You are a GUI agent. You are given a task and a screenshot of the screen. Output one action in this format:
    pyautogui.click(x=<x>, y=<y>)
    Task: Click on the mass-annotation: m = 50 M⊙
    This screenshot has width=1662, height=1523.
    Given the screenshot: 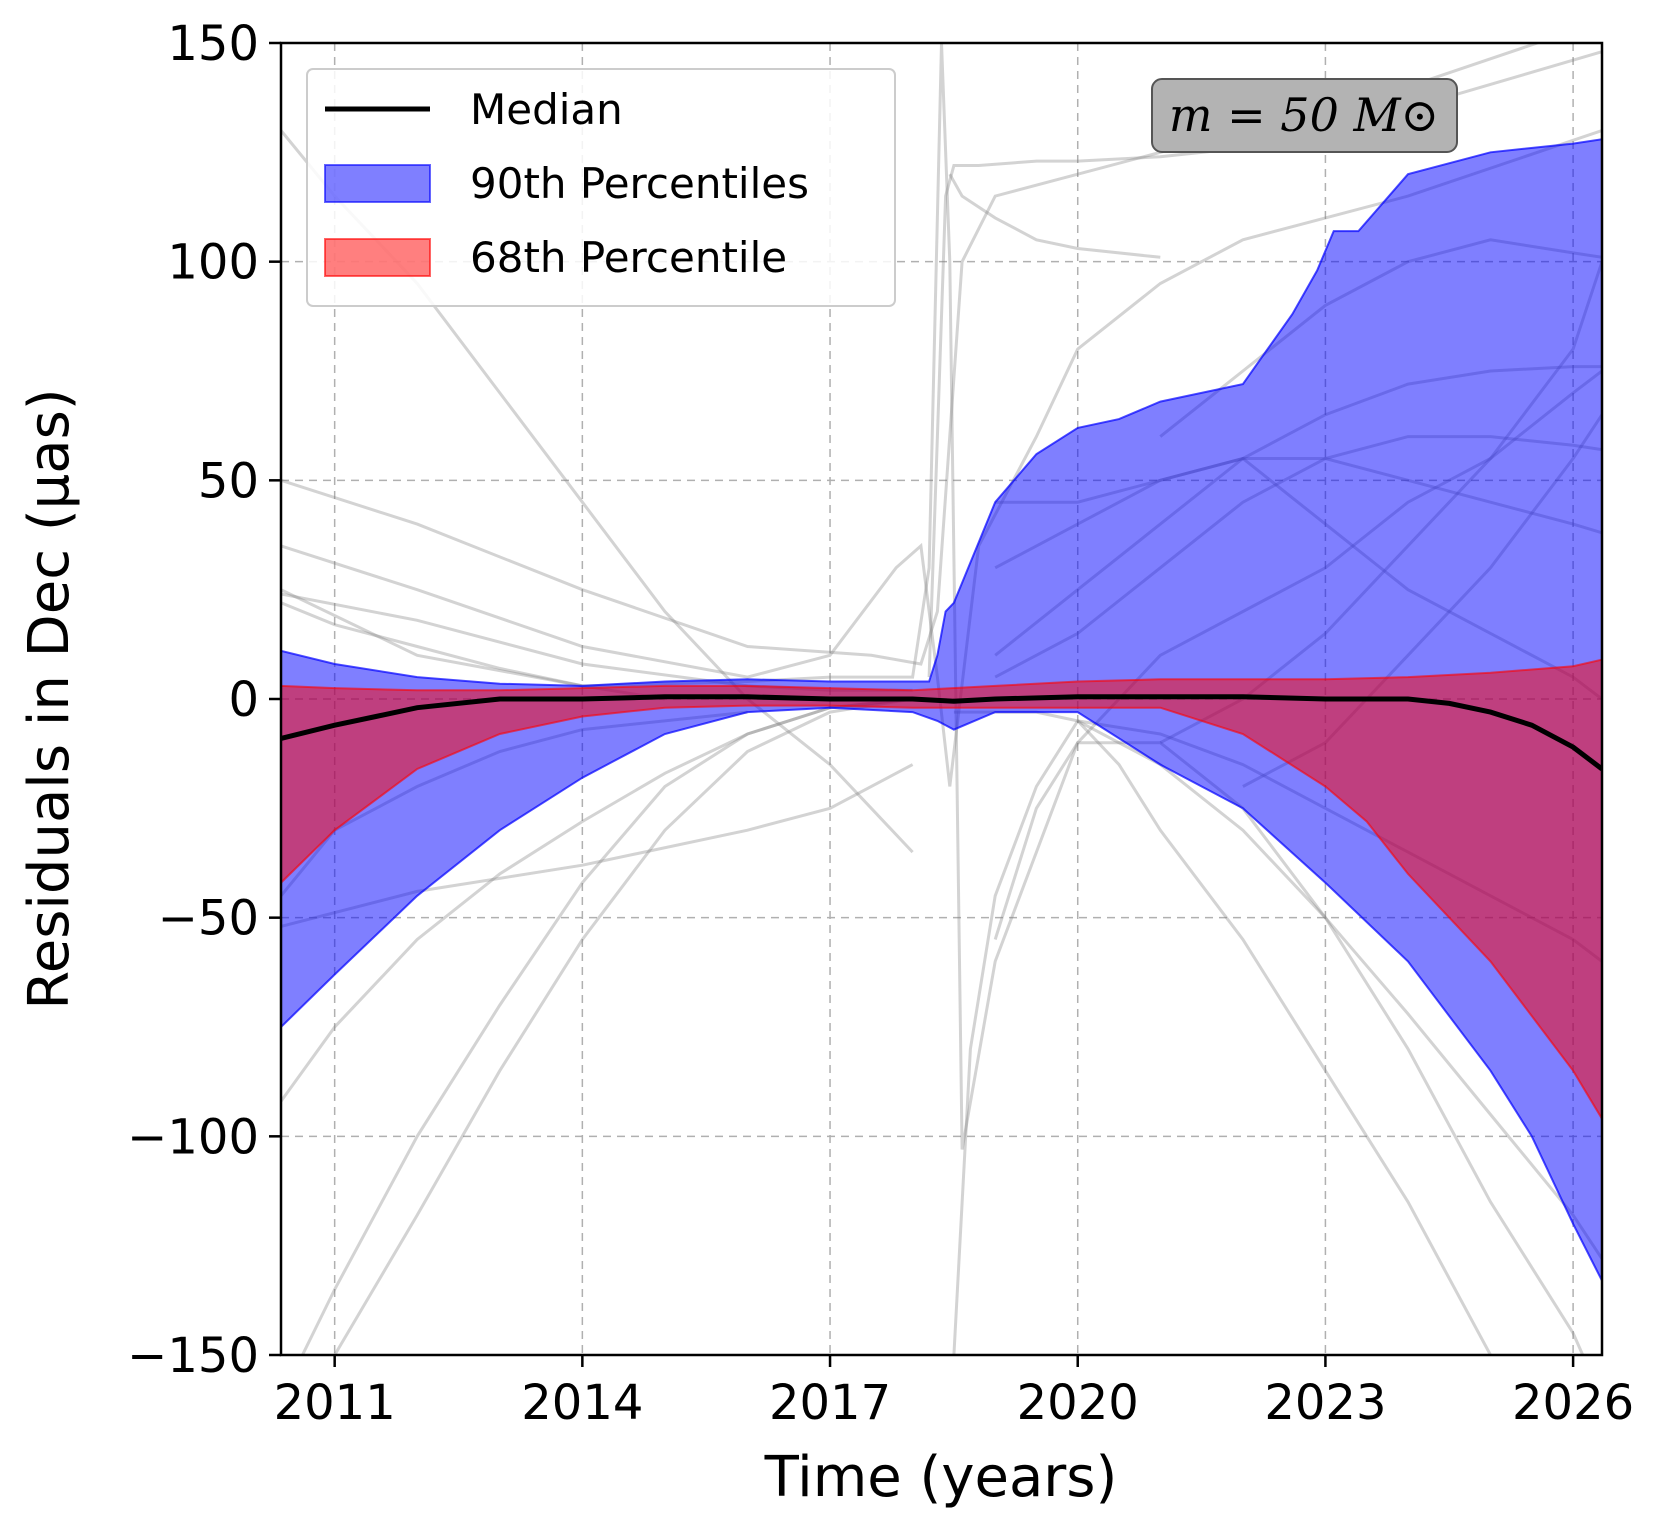 What is the action you would take?
    pyautogui.click(x=1304, y=115)
    